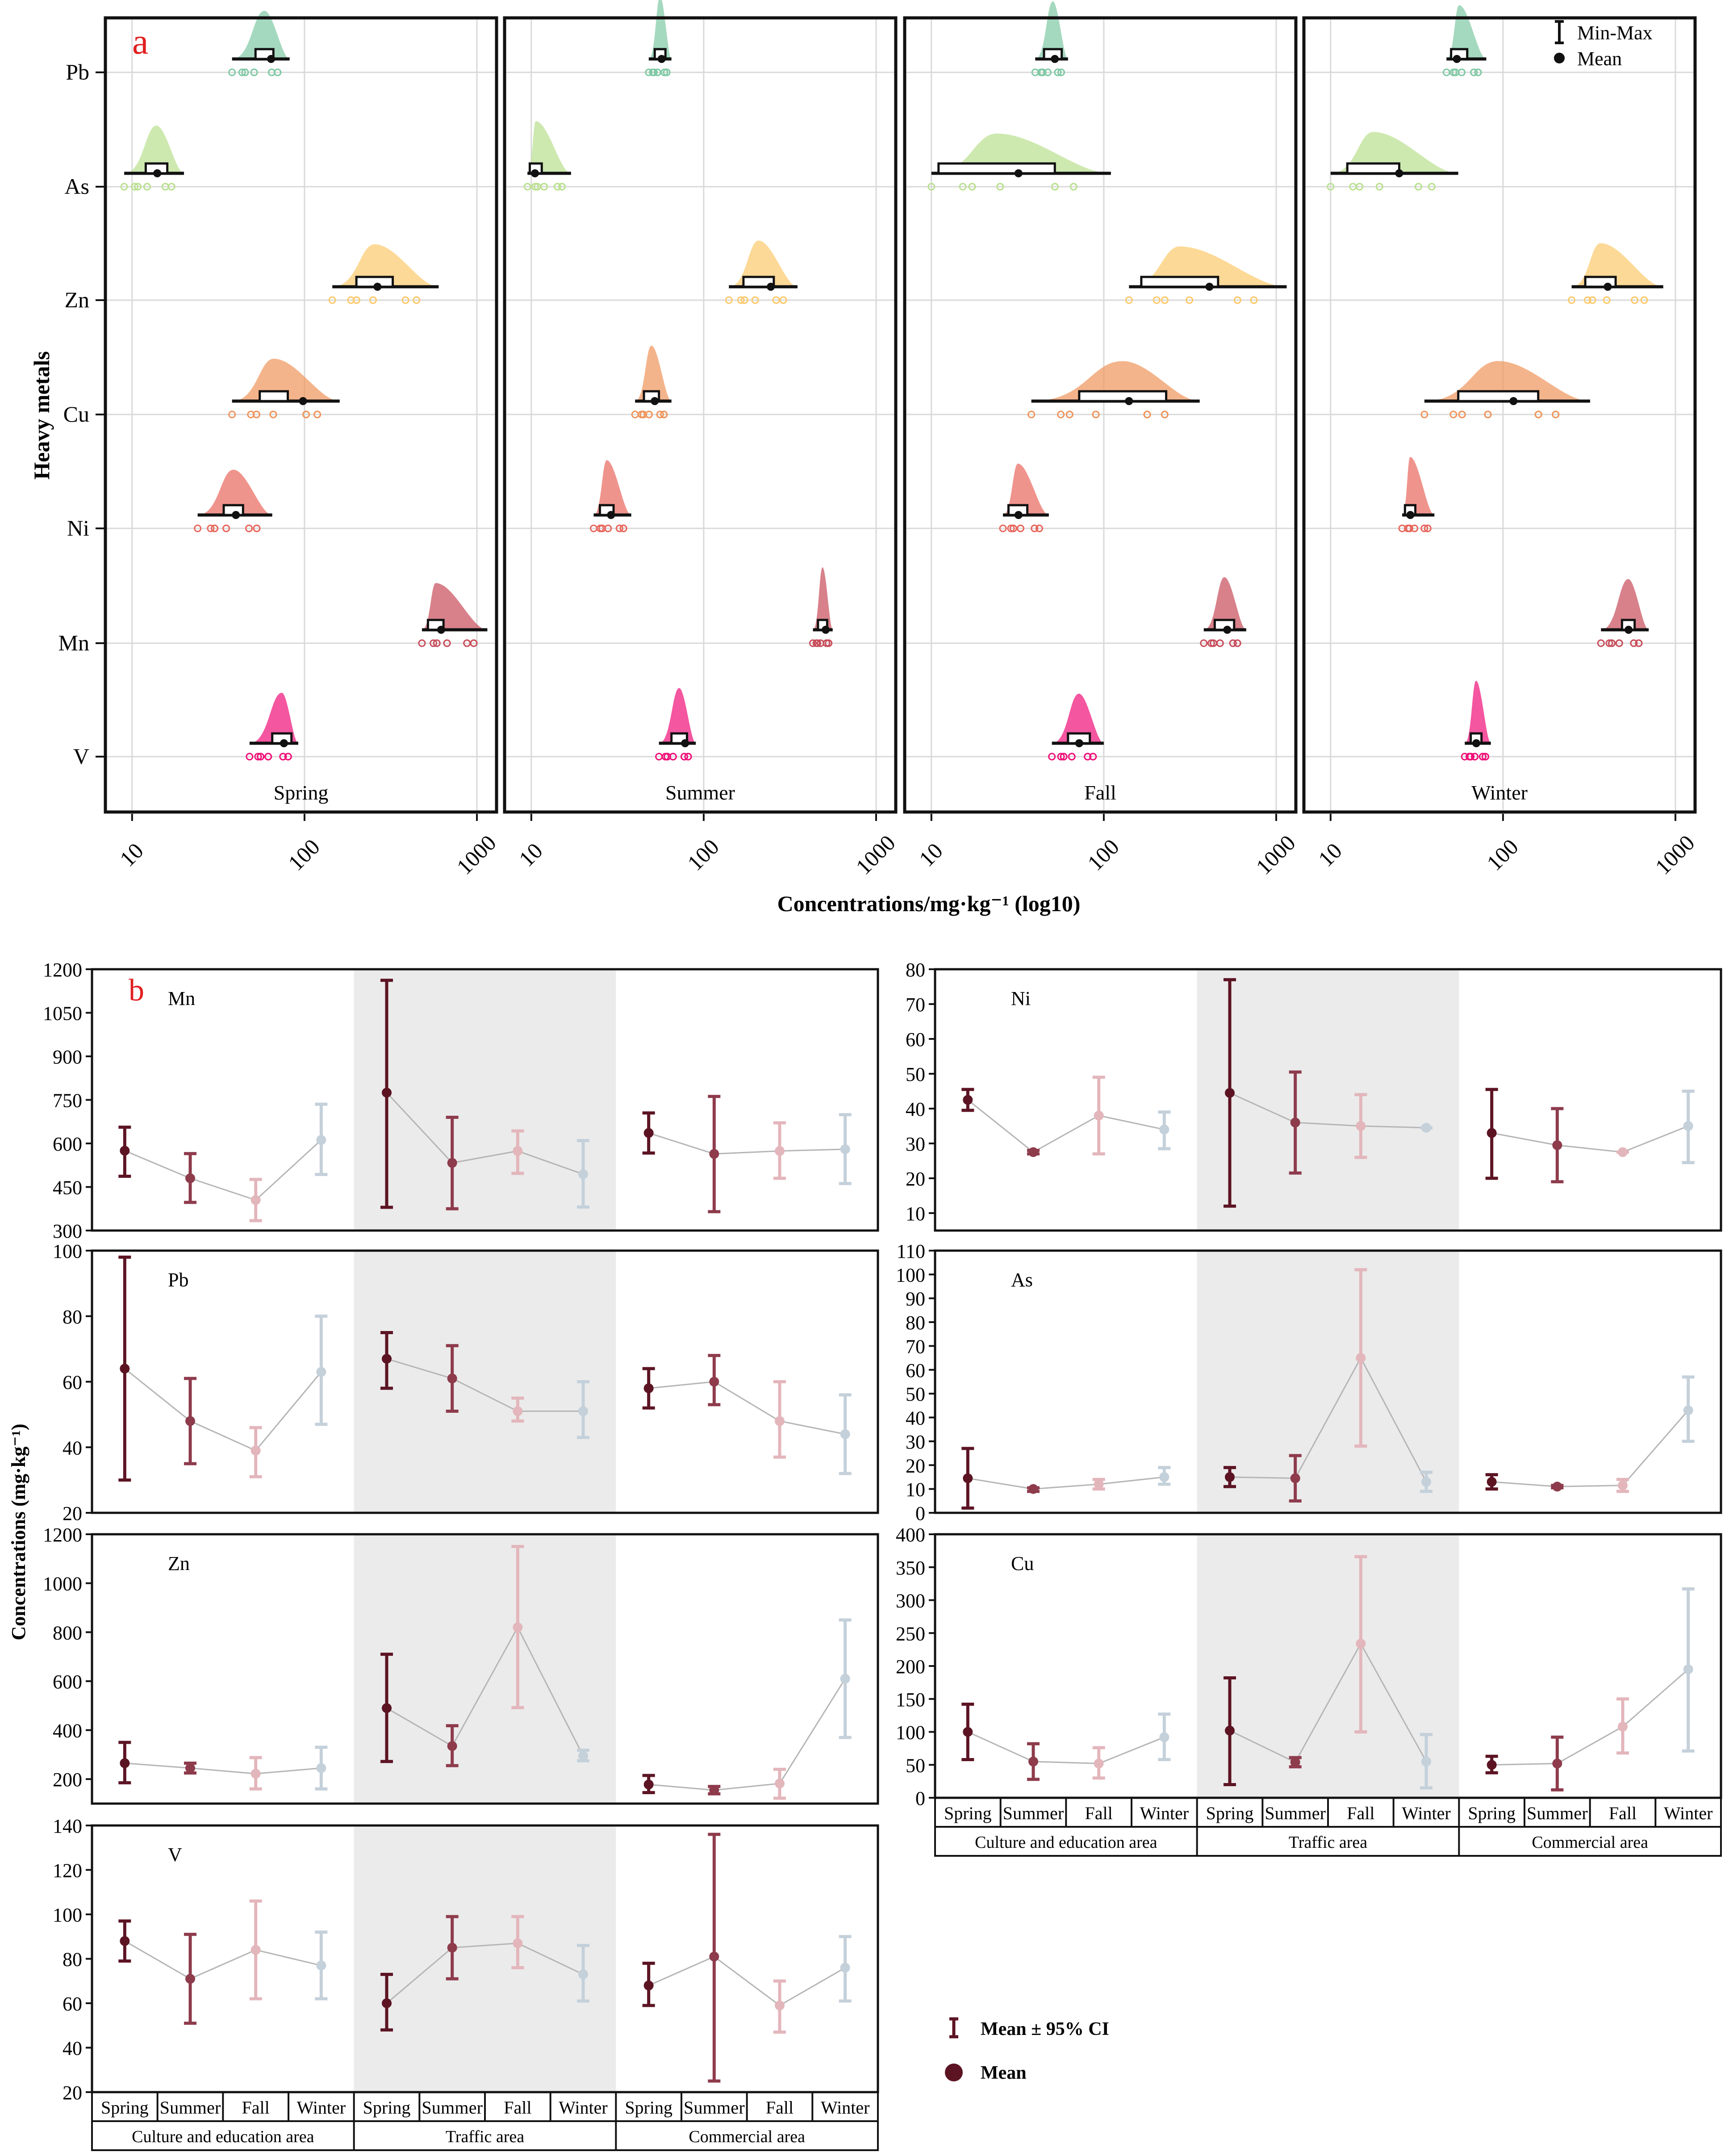 This screenshot has width=1729, height=2156. Describe the element at coordinates (76, 415) in the screenshot. I see `y-tick-label-cu: Cu` at that location.